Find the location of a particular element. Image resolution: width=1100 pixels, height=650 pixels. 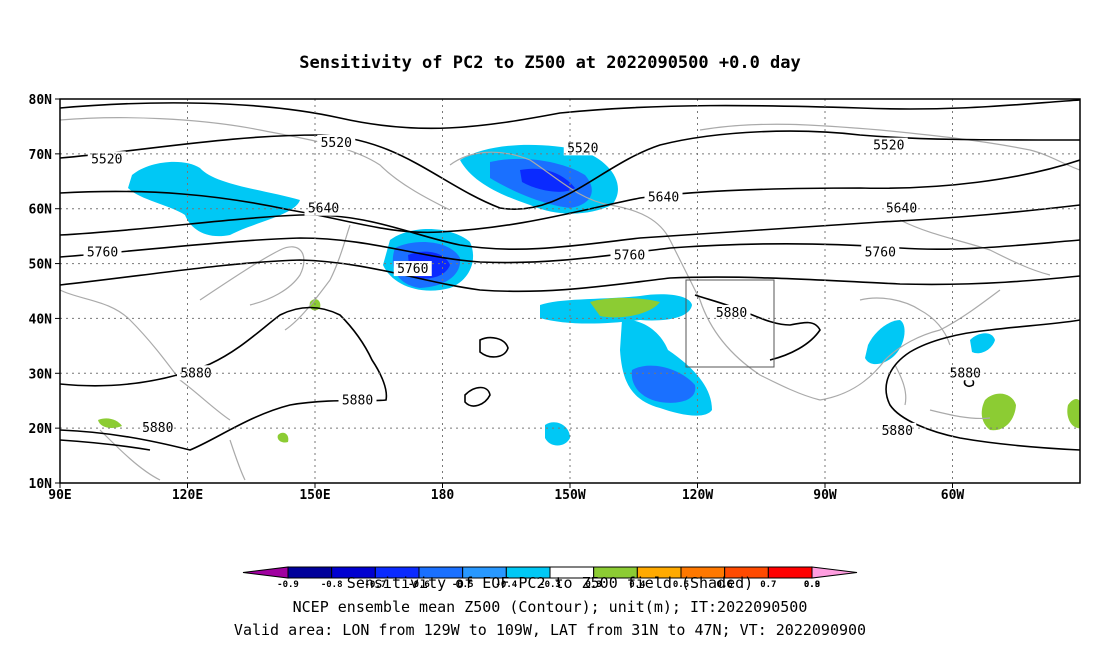

lon-label: 180 is located at coordinates (443, 495).